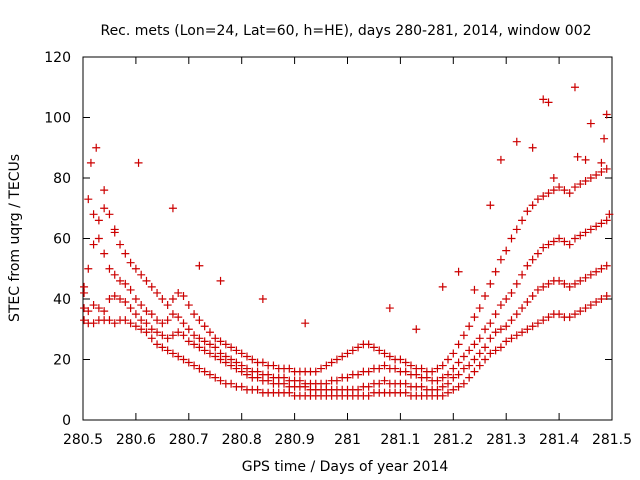 The width and height of the screenshot is (640, 480). I want to click on y-tick-label: 80, so click(62, 179).